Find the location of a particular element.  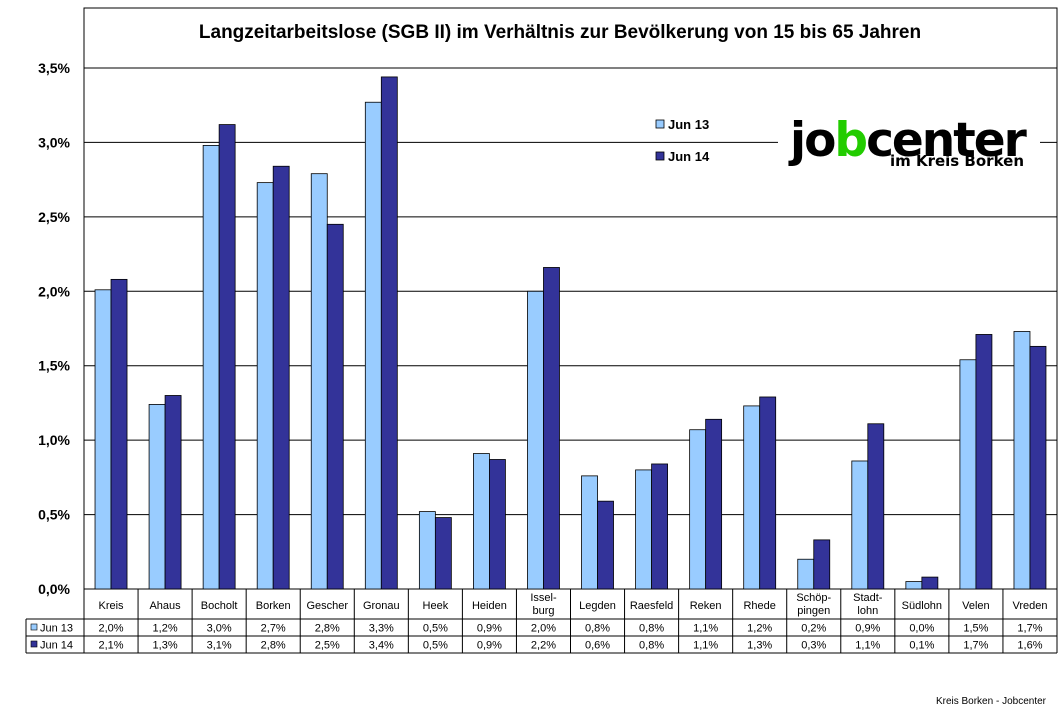

logo-wordmark: jobcenter is located at coordinates (908, 140).